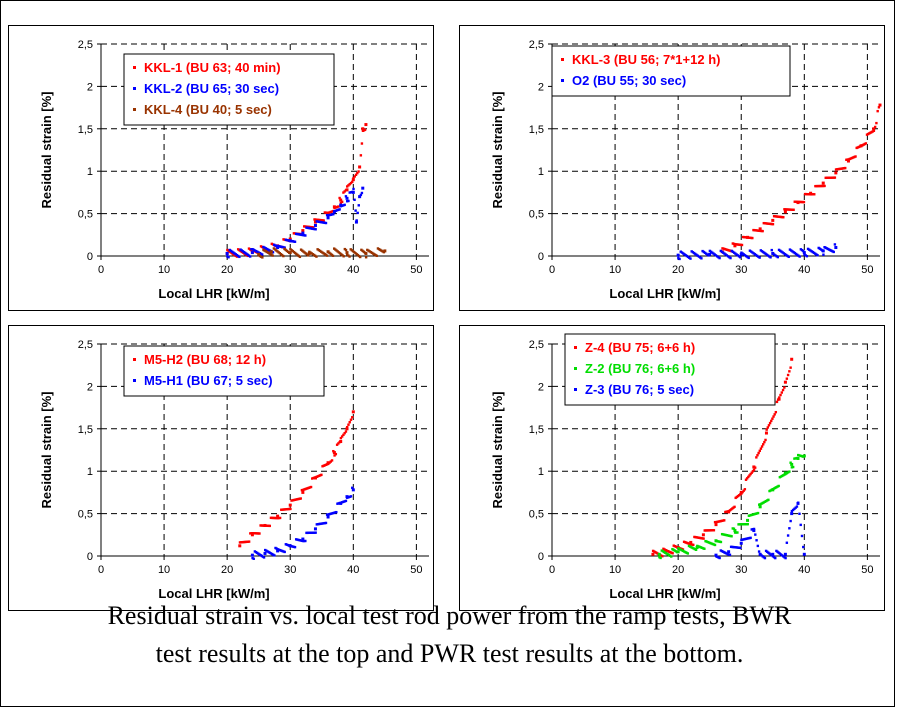  I want to click on legend-entry: M5-H2 (BU 68; 12 h), so click(205, 359).